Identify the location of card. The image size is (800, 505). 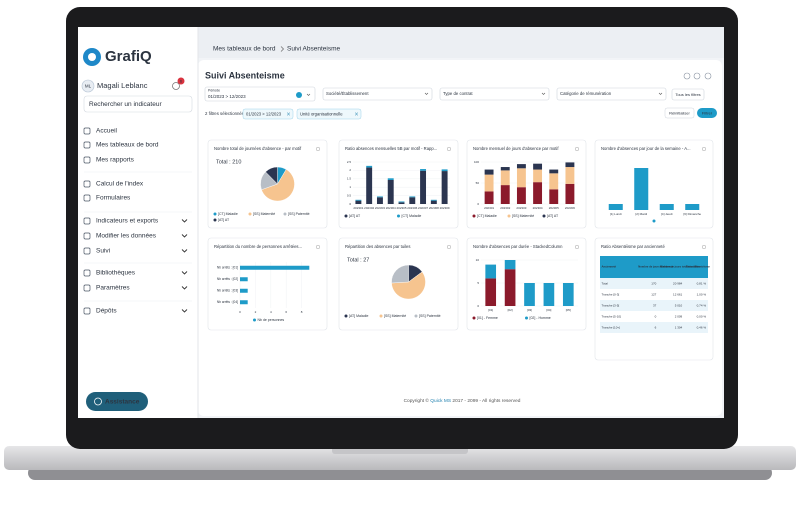
(654, 184).